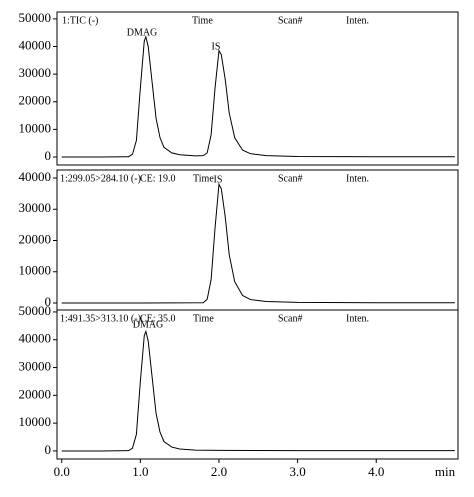 This screenshot has height=497, width=474. Describe the element at coordinates (158, 318) in the screenshot. I see `panel-header: CE: 35.0` at that location.